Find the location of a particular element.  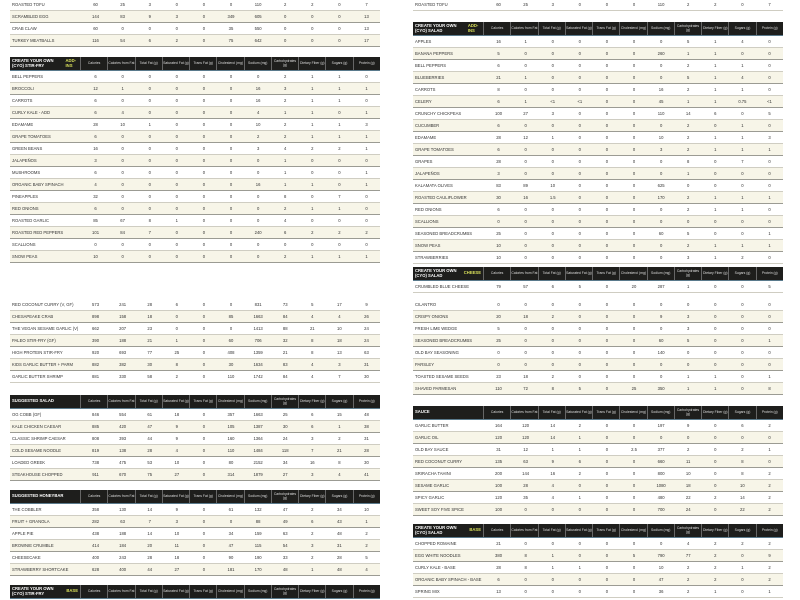

nutrition-value: 9 is located at coordinates (149, 16).